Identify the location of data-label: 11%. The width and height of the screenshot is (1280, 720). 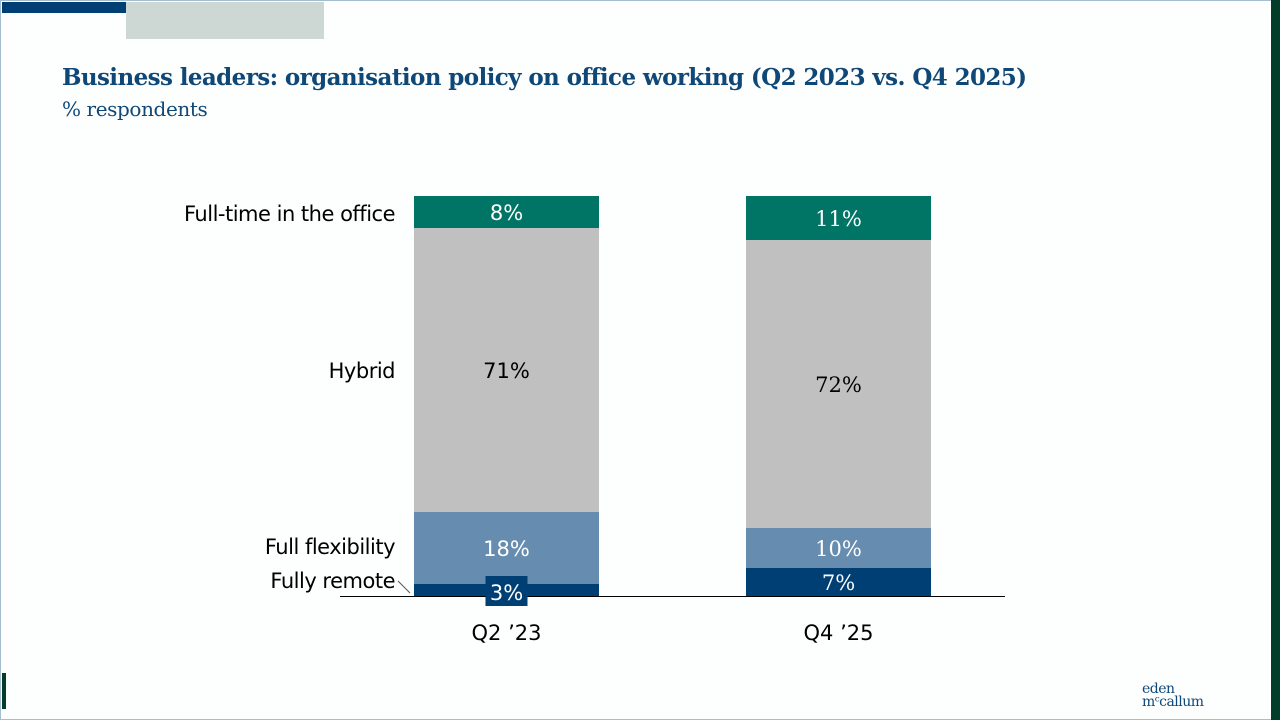
(838, 219).